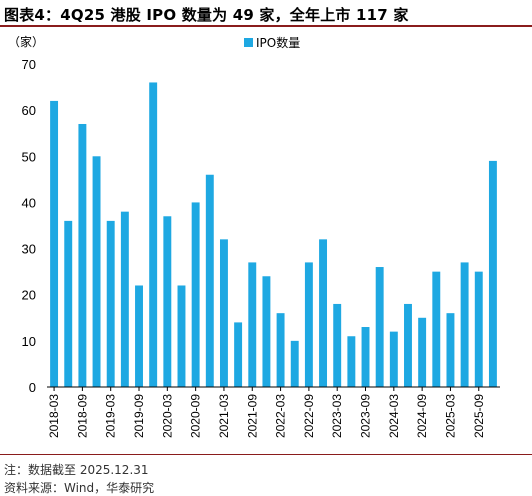 This screenshot has height=496, width=532. What do you see at coordinates (366, 416) in the screenshot?
I see `x-tick-label: 2023-09` at bounding box center [366, 416].